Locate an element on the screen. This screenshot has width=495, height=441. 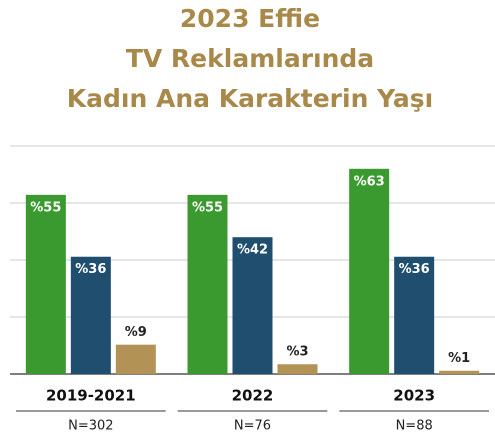
chart-title: 2023 Effie is located at coordinates (250, 18).